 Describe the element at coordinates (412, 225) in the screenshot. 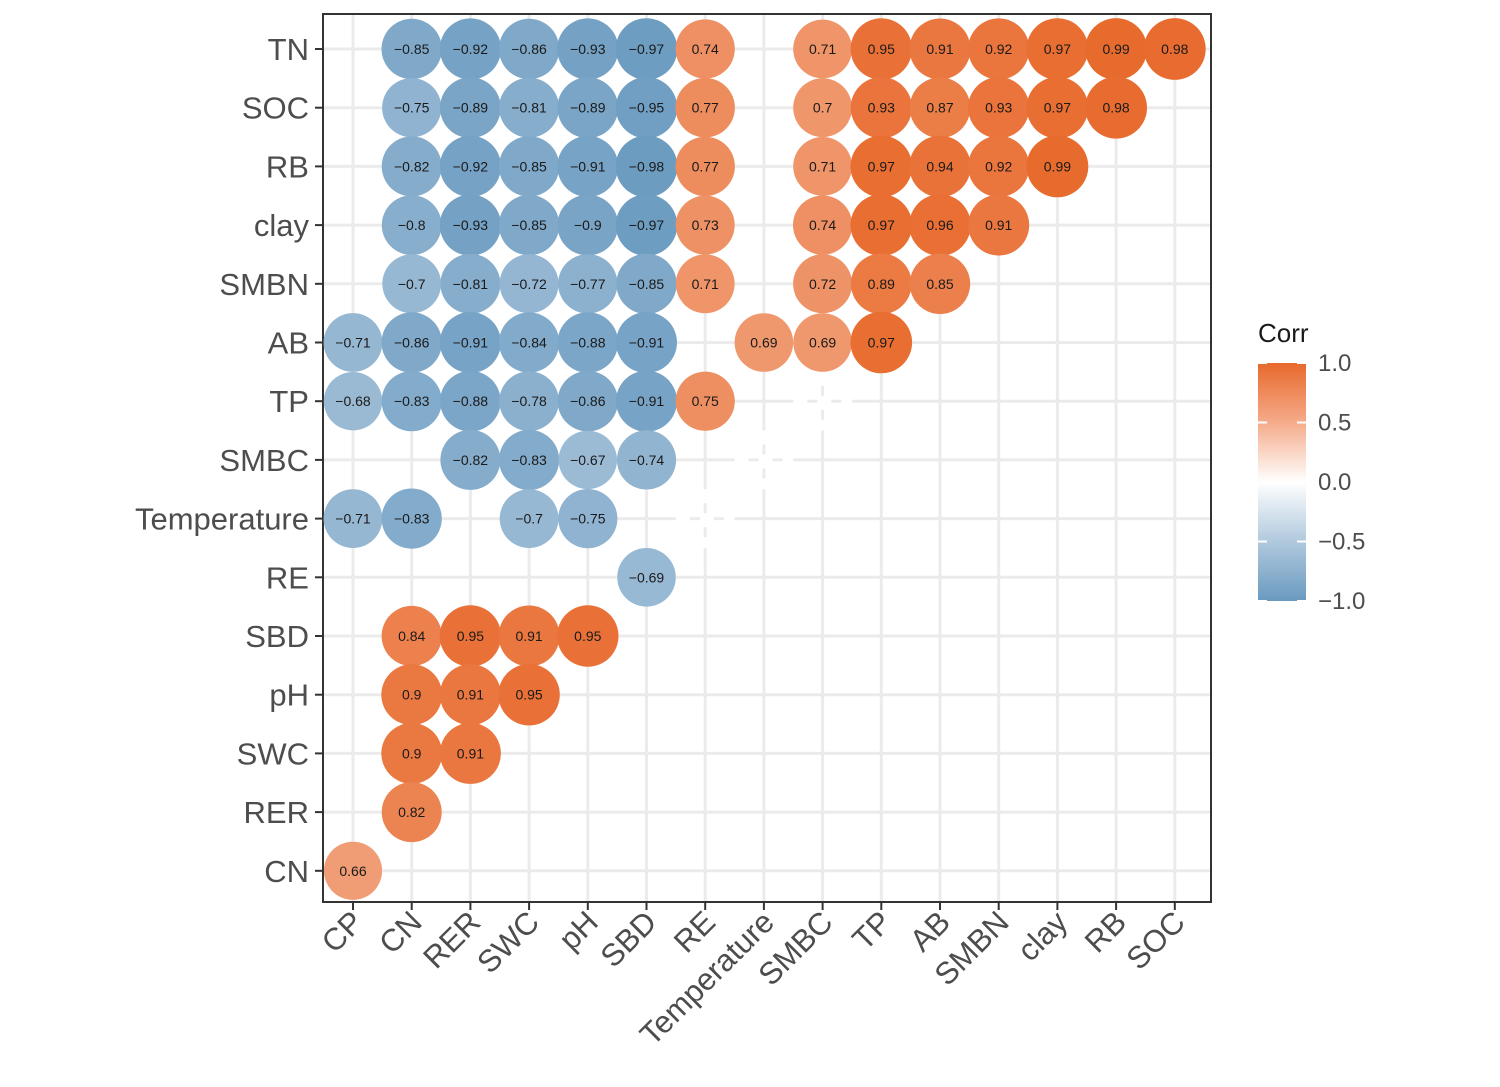

I see `correlation-value: −0.8` at that location.